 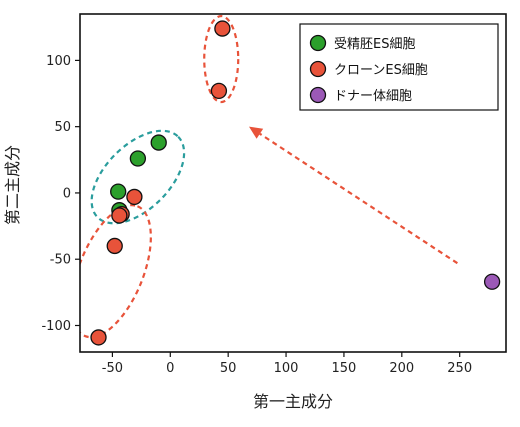 What do you see at coordinates (62, 127) in the screenshot?
I see `y-tick-label-3: 50` at bounding box center [62, 127].